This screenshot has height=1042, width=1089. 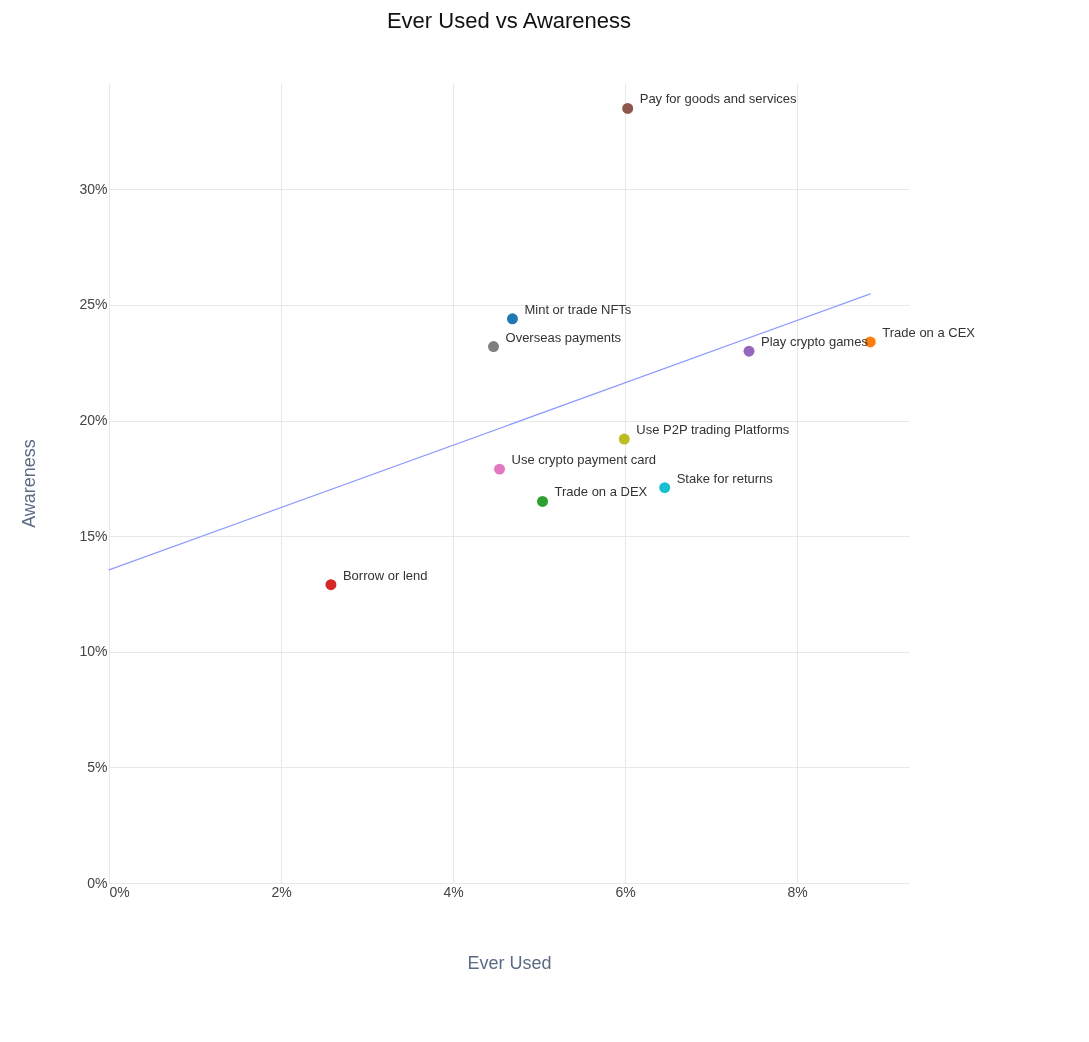 I want to click on x-tick-label: 8%, so click(x=797, y=891).